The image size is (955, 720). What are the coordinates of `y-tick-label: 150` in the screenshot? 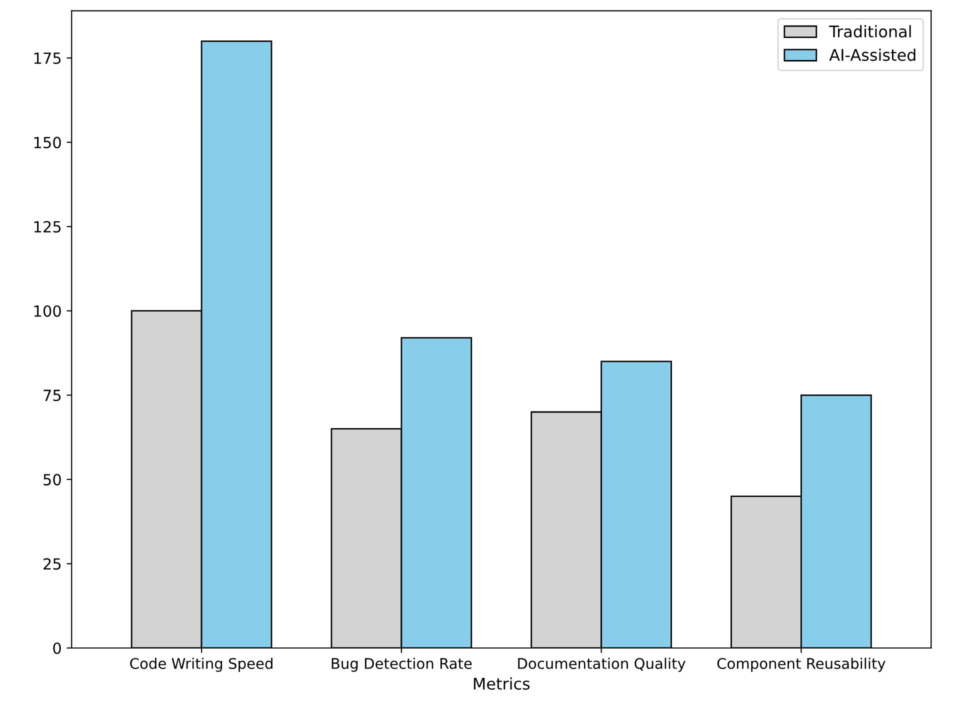 It's located at (47, 142).